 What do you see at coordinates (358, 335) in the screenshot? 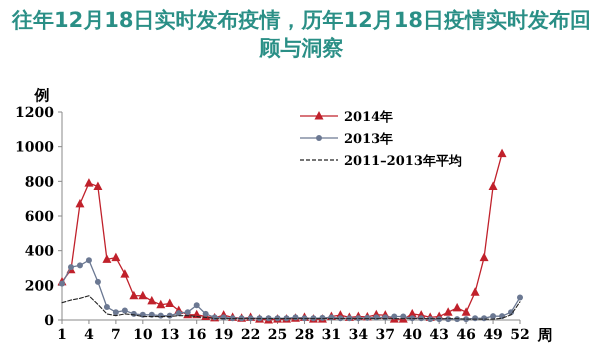
I see `x-tick-label: 34` at bounding box center [358, 335].